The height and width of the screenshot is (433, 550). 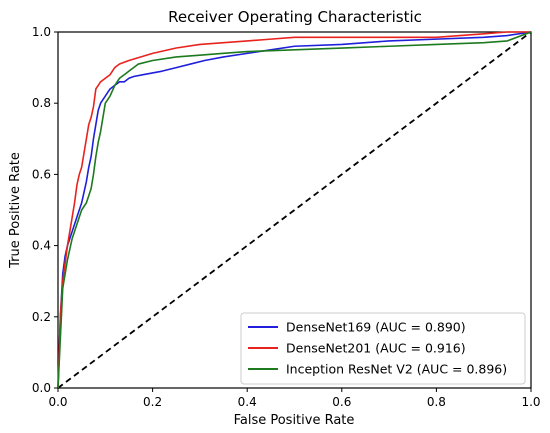 What do you see at coordinates (341, 402) in the screenshot?
I see `x-tick-label: 0.6` at bounding box center [341, 402].